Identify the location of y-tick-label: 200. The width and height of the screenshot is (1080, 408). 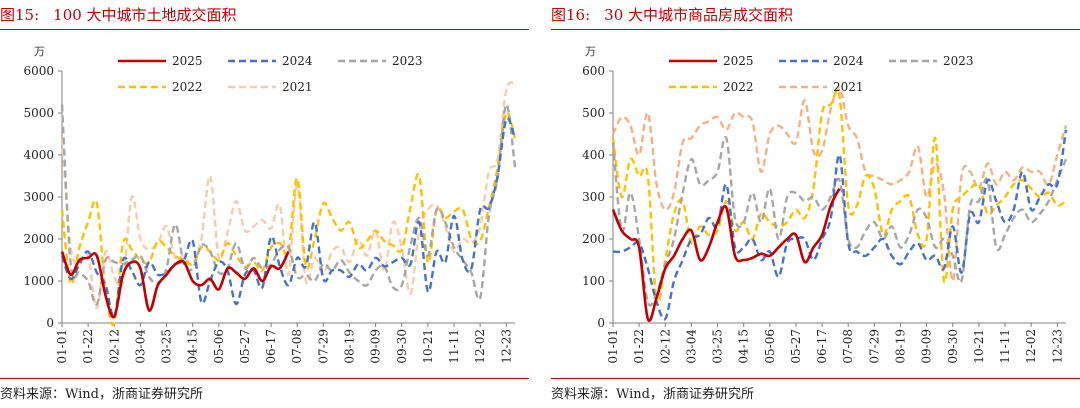
(593, 239).